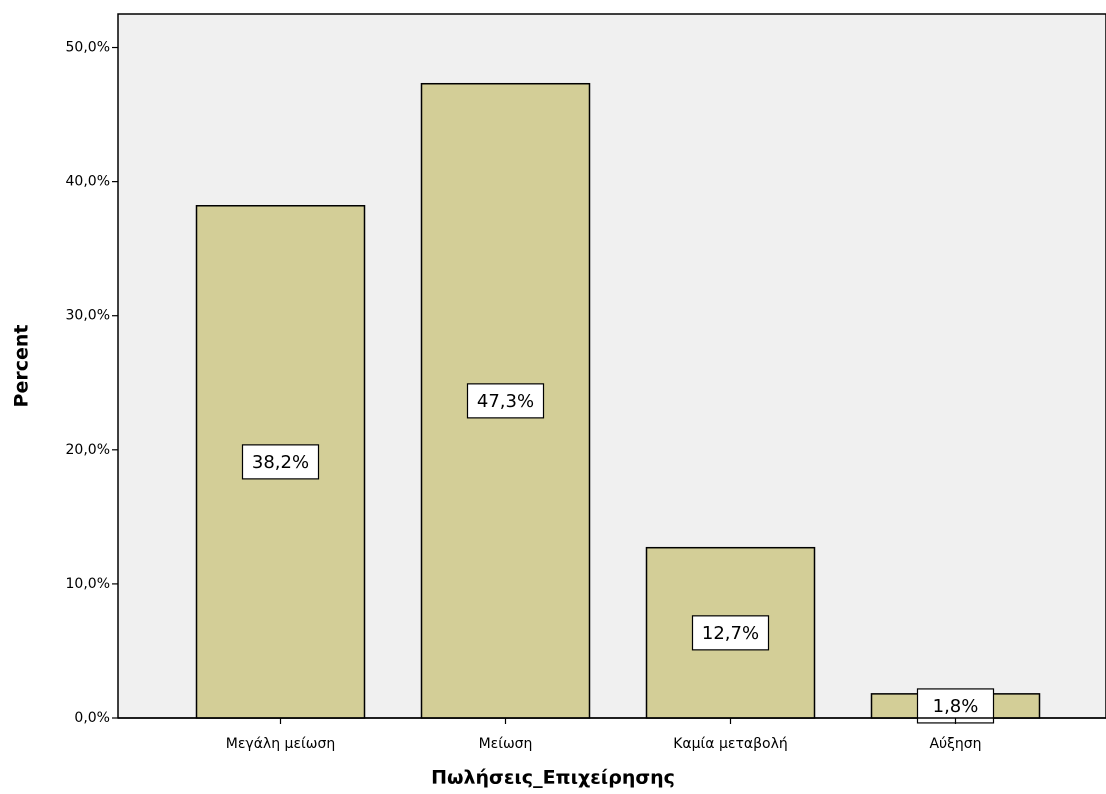 The height and width of the screenshot is (794, 1106). Describe the element at coordinates (88, 182) in the screenshot. I see `y-tick-label: 40,0%` at that location.